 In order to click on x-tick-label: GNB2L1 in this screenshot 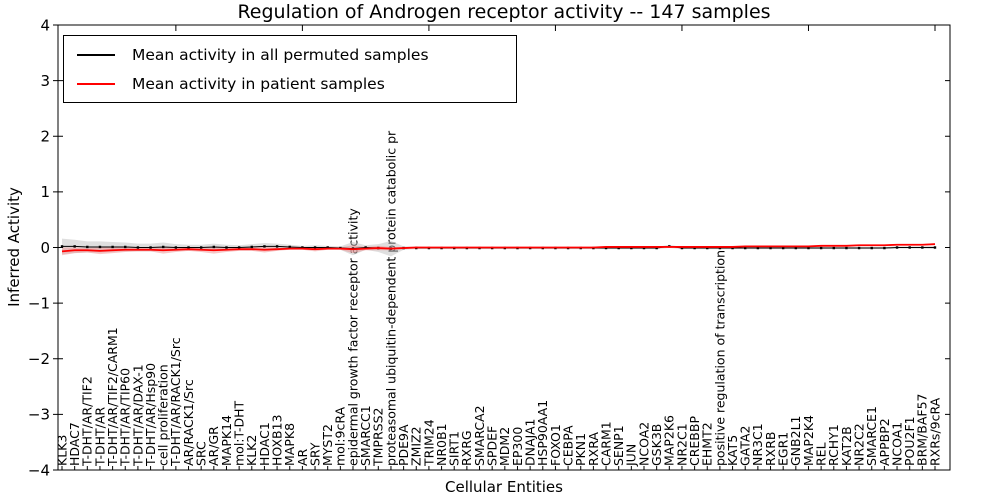, I will do `click(795, 441)`.